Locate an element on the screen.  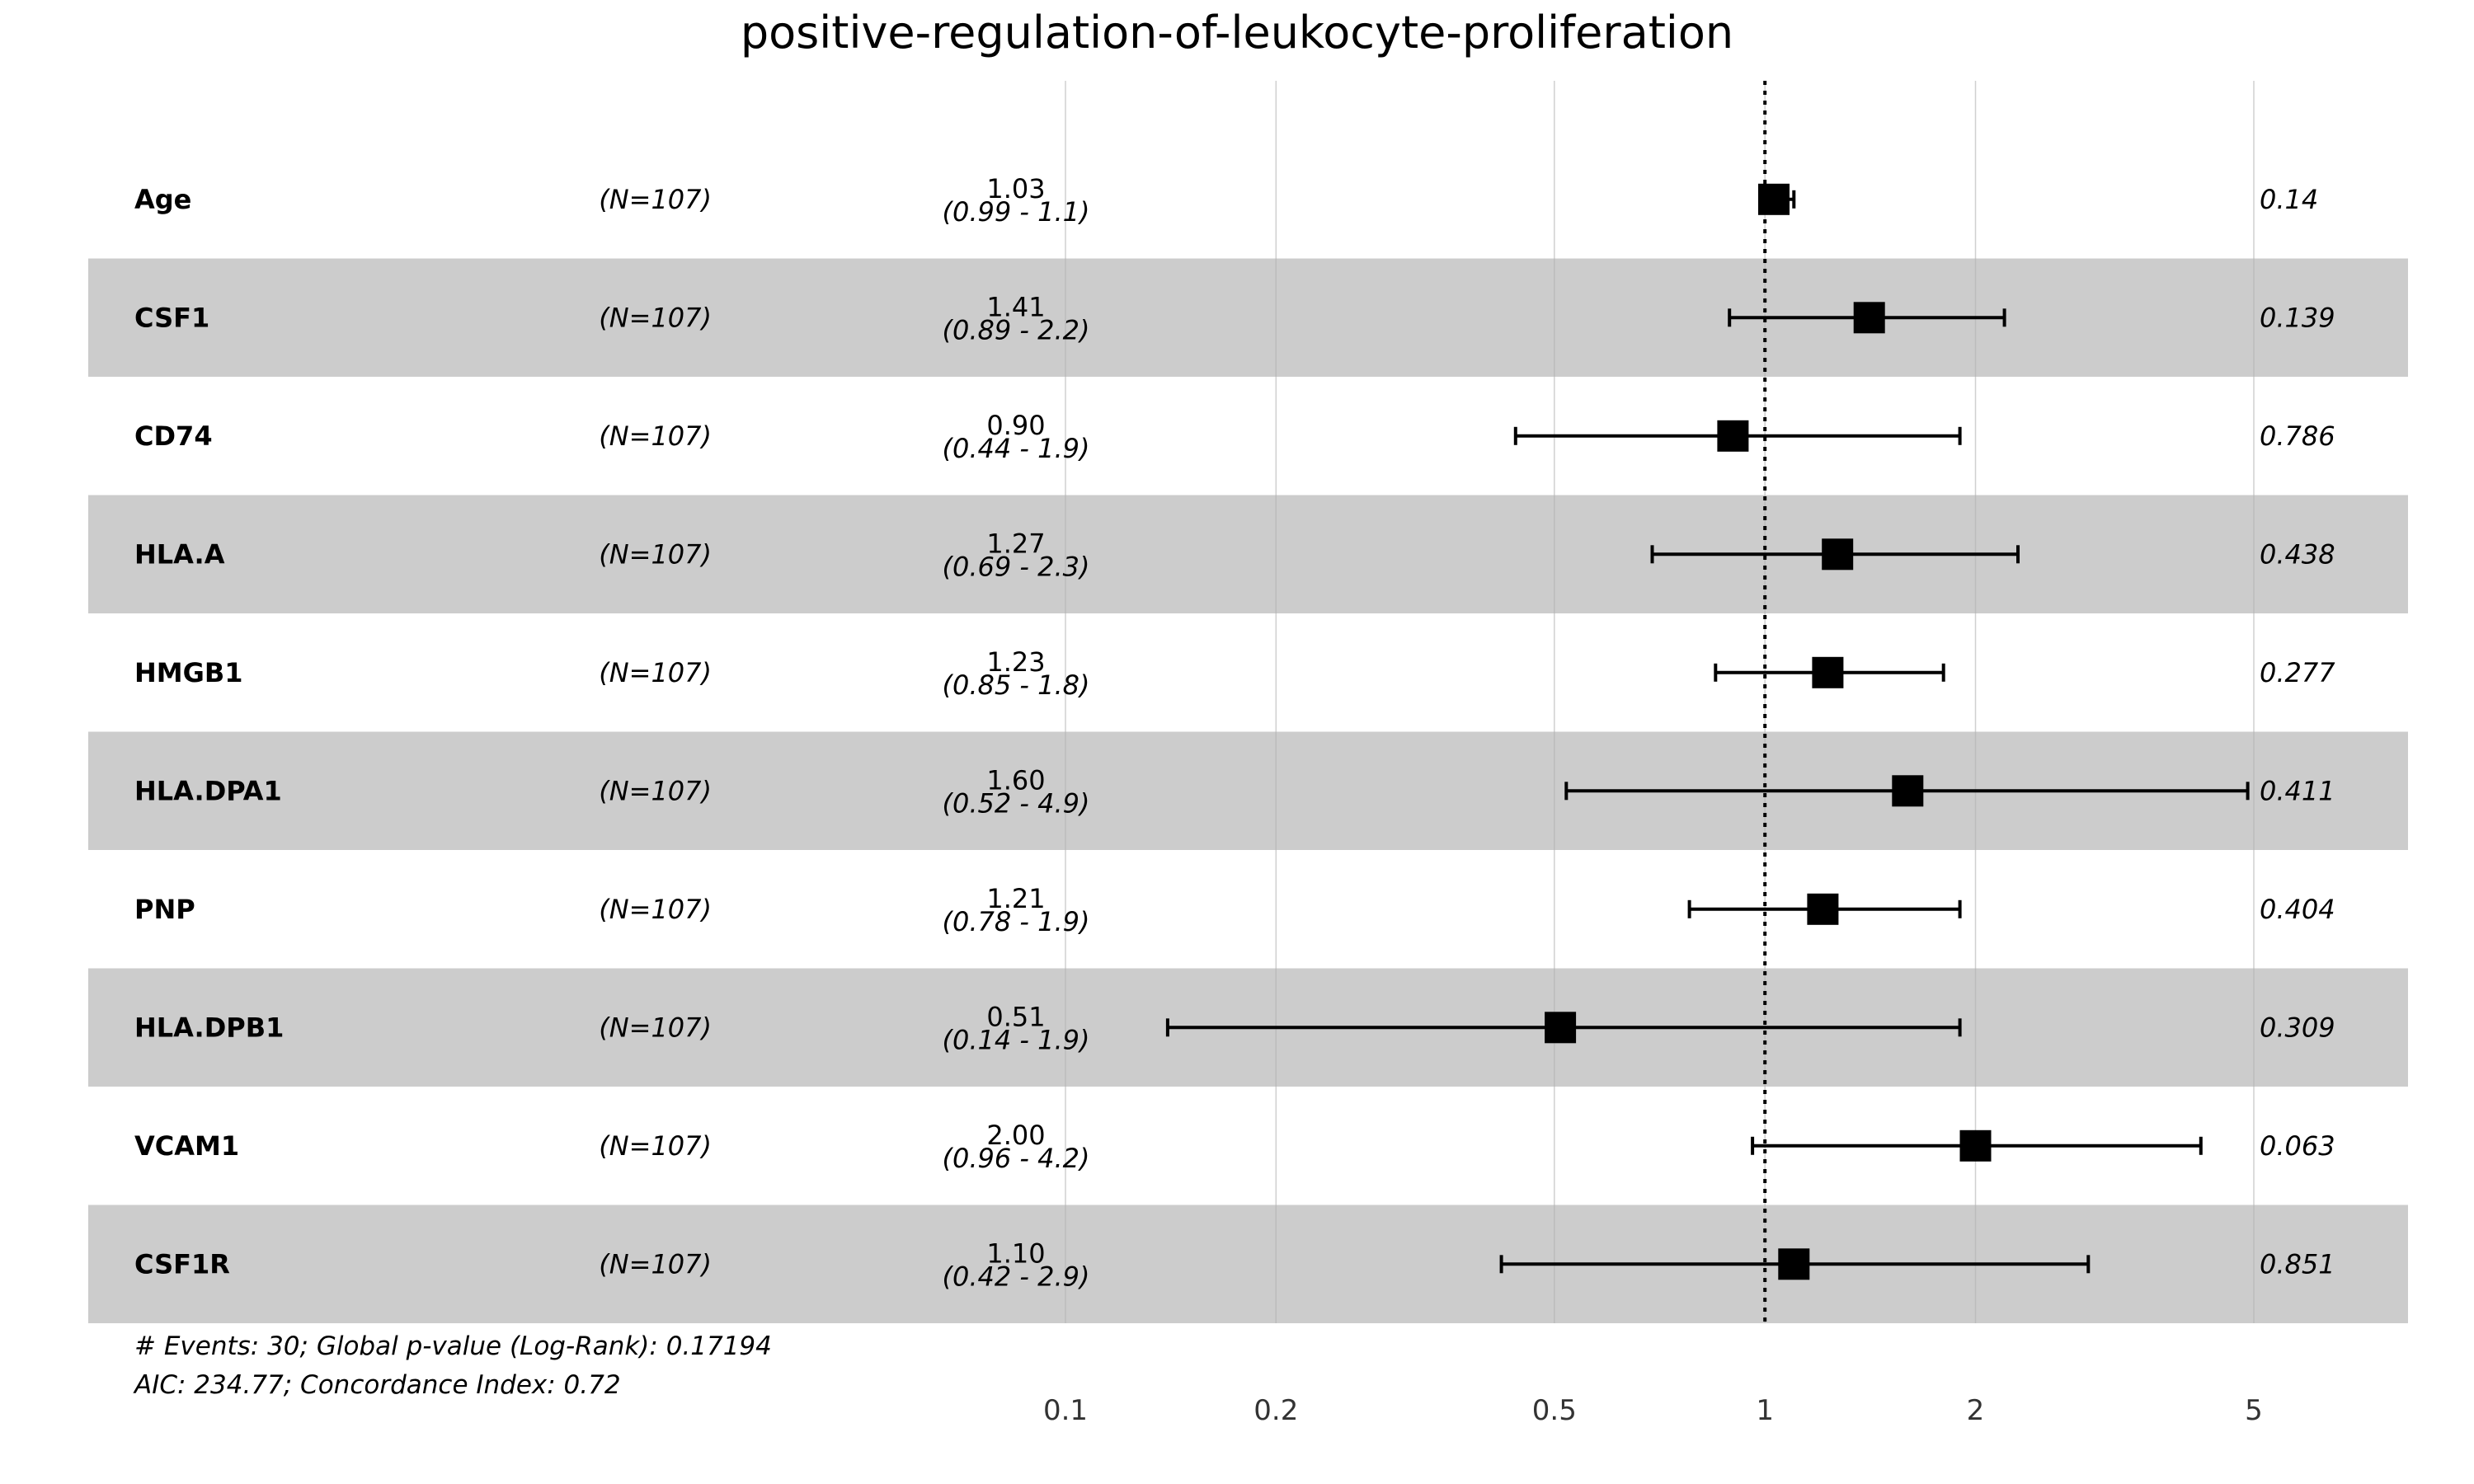
ci-label: (0.96 - 4.2) is located at coordinates (1016, 1158).